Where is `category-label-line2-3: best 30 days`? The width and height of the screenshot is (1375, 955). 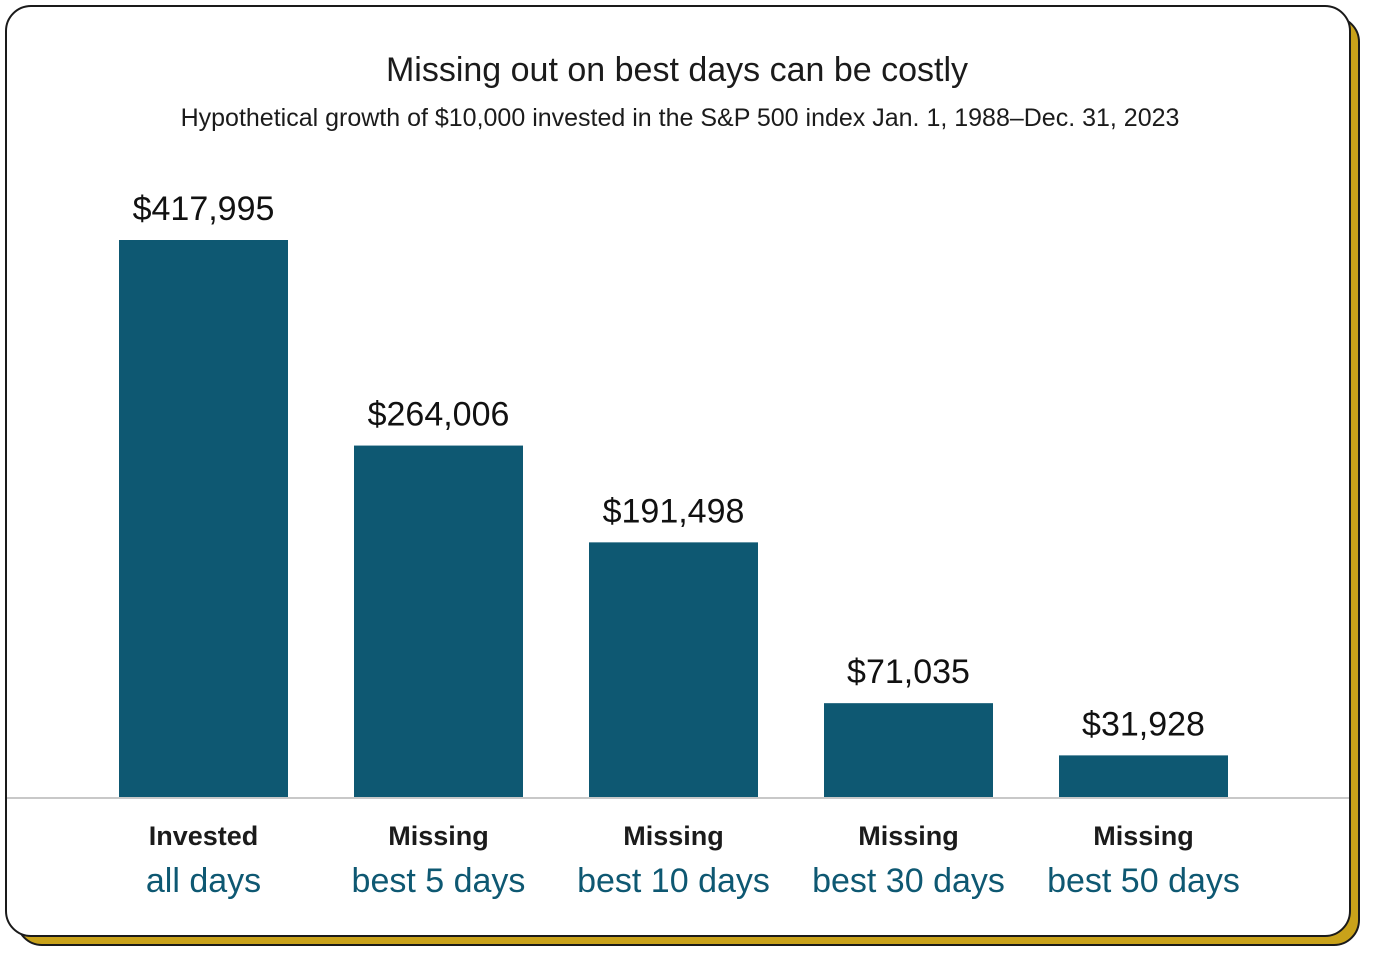 category-label-line2-3: best 30 days is located at coordinates (908, 881).